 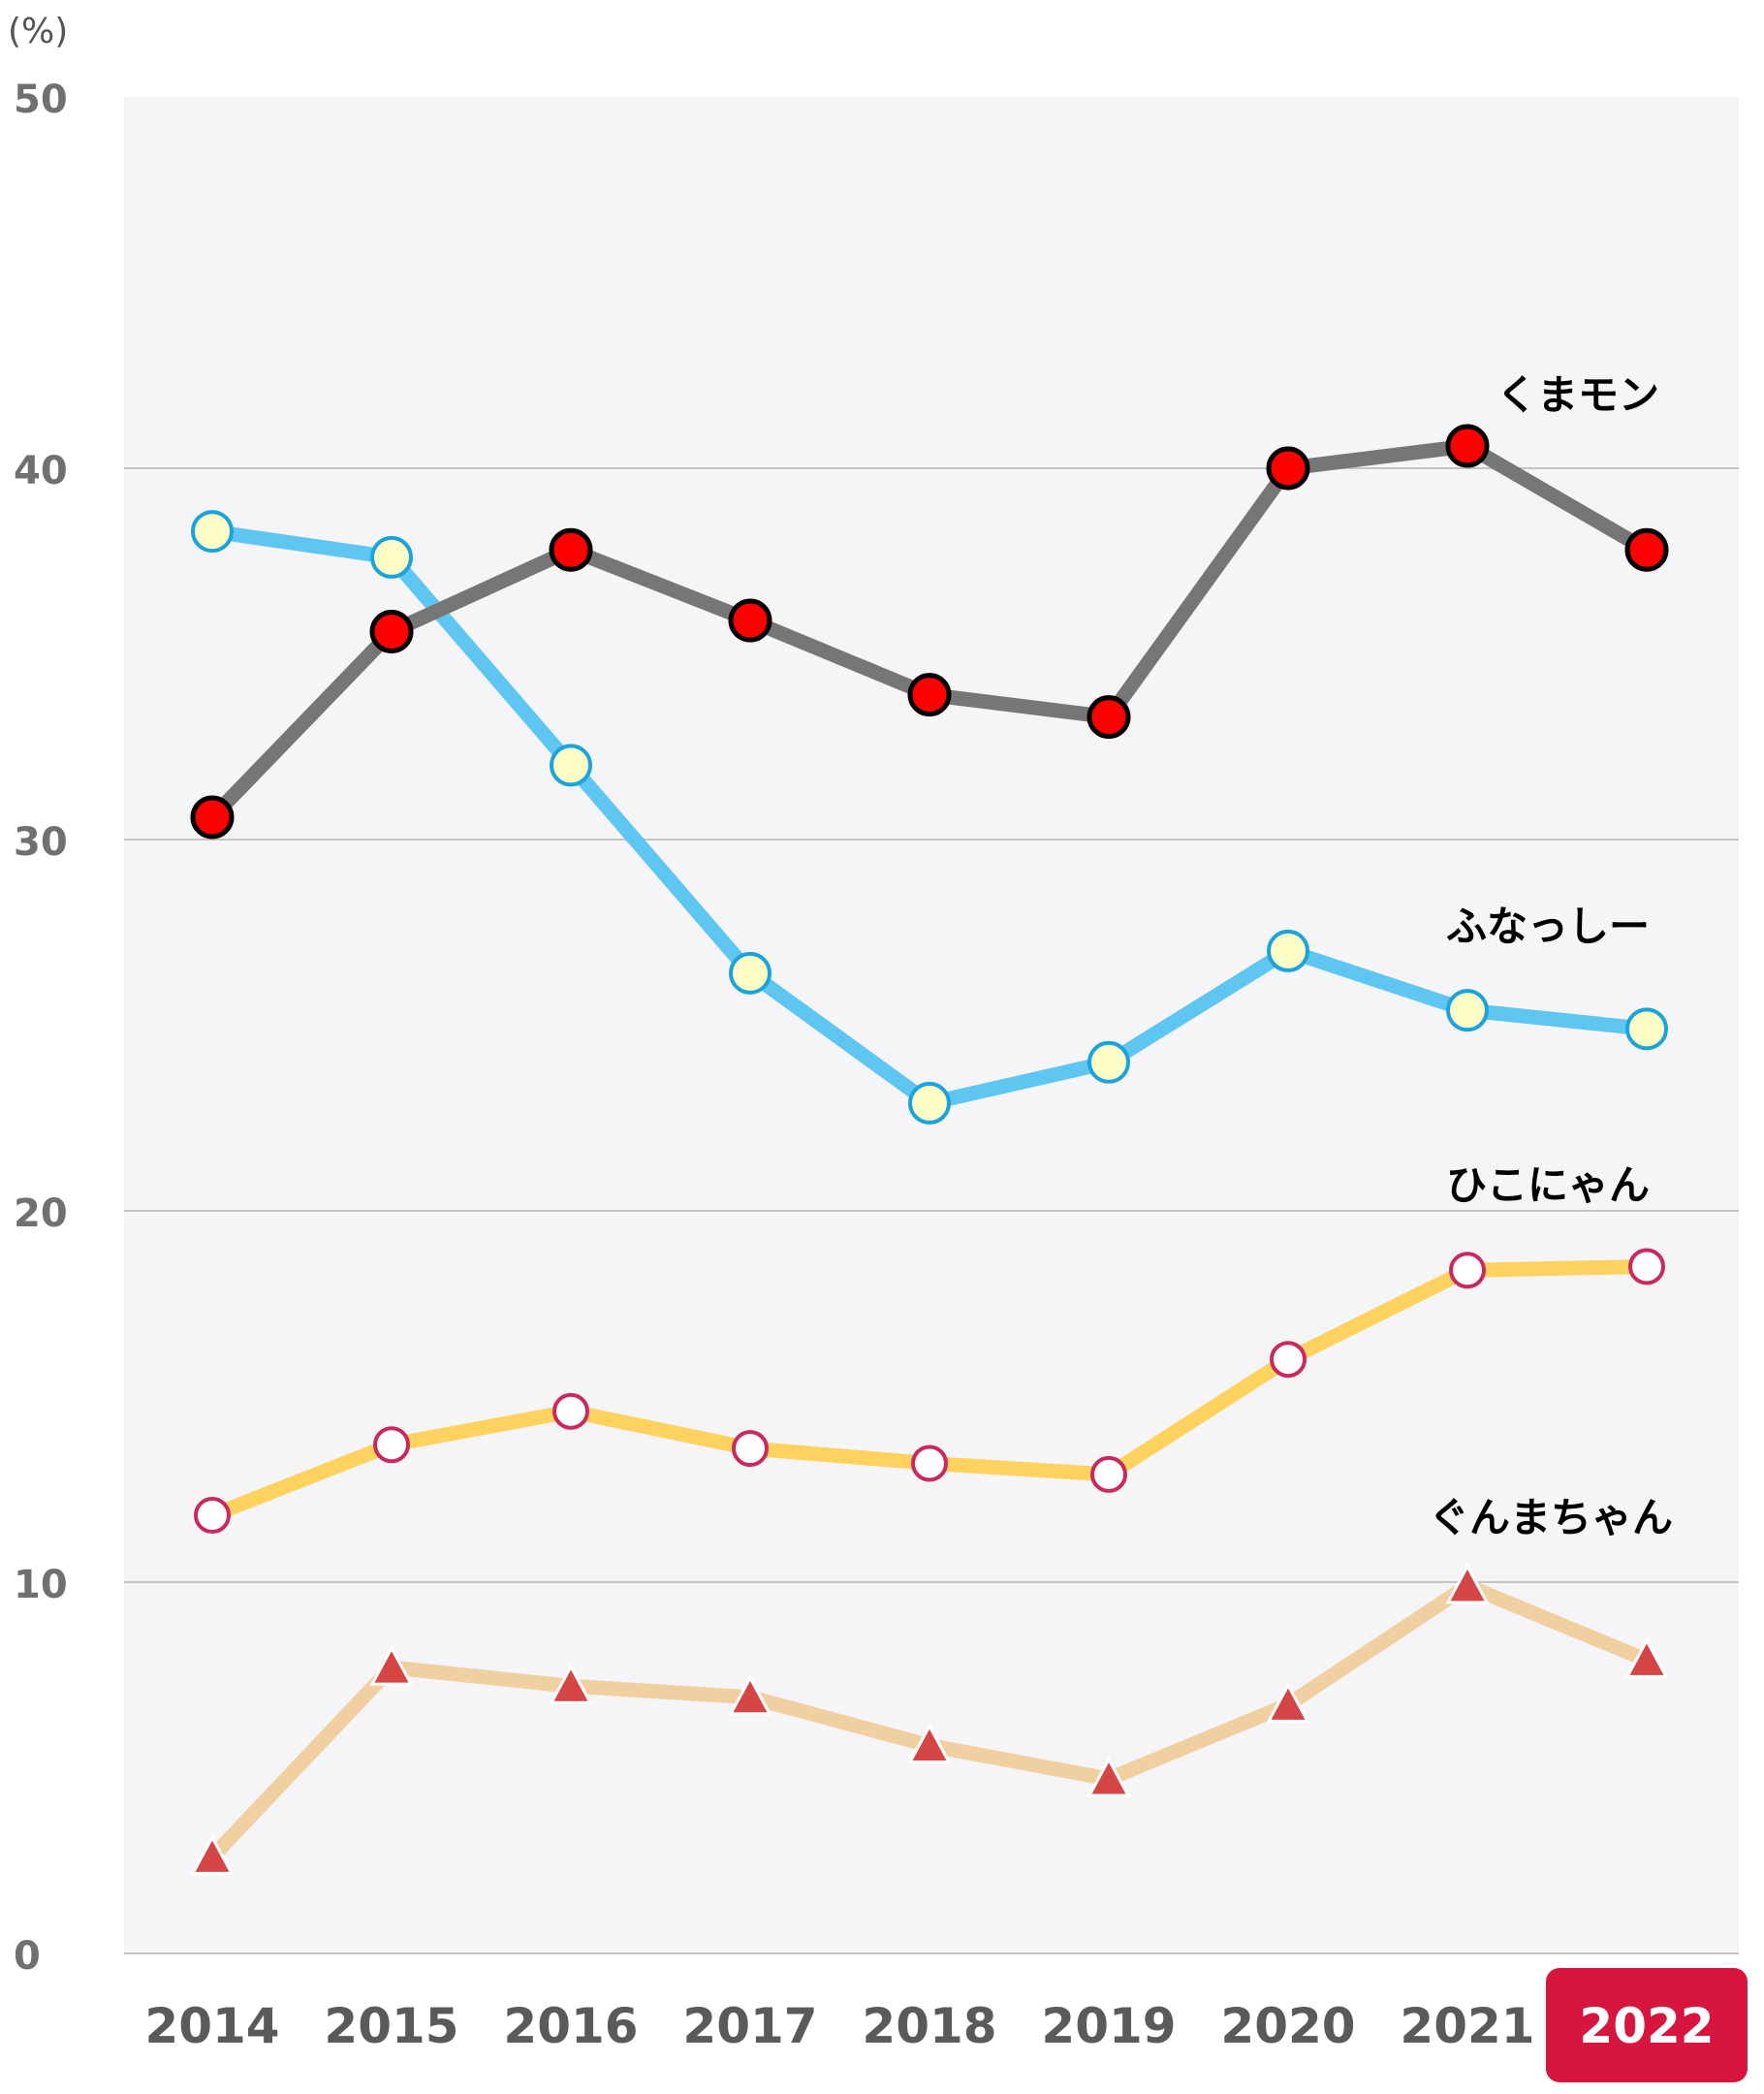 I want to click on x-tick-label: 2021, so click(x=1467, y=2026).